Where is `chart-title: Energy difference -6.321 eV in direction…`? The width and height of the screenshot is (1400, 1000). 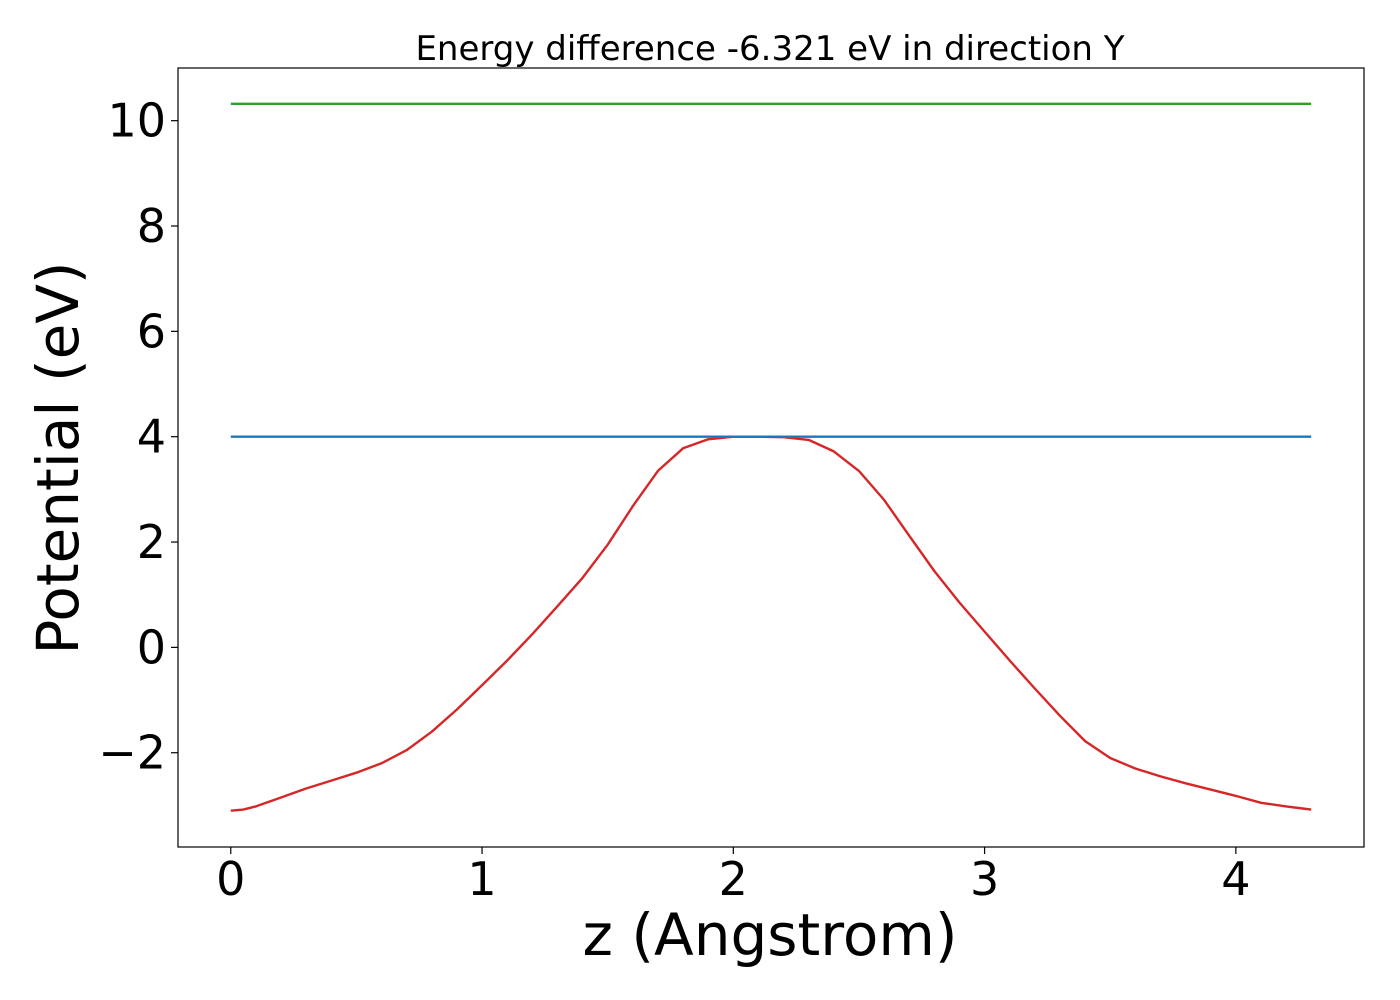 chart-title: Energy difference -6.321 eV in direction… is located at coordinates (769, 49).